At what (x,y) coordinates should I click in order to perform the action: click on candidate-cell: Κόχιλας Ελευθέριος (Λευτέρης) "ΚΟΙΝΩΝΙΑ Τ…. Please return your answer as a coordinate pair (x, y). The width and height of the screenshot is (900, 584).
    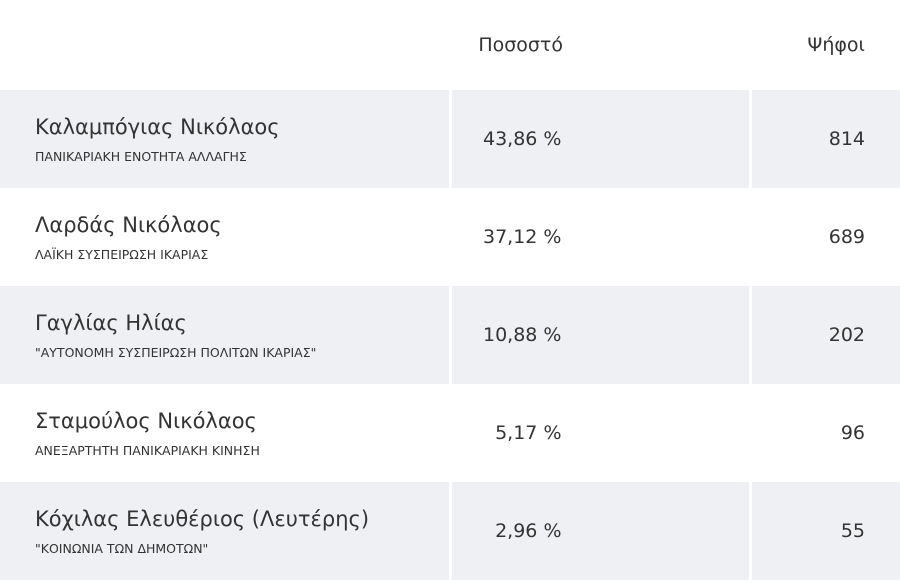
    Looking at the image, I should click on (225, 531).